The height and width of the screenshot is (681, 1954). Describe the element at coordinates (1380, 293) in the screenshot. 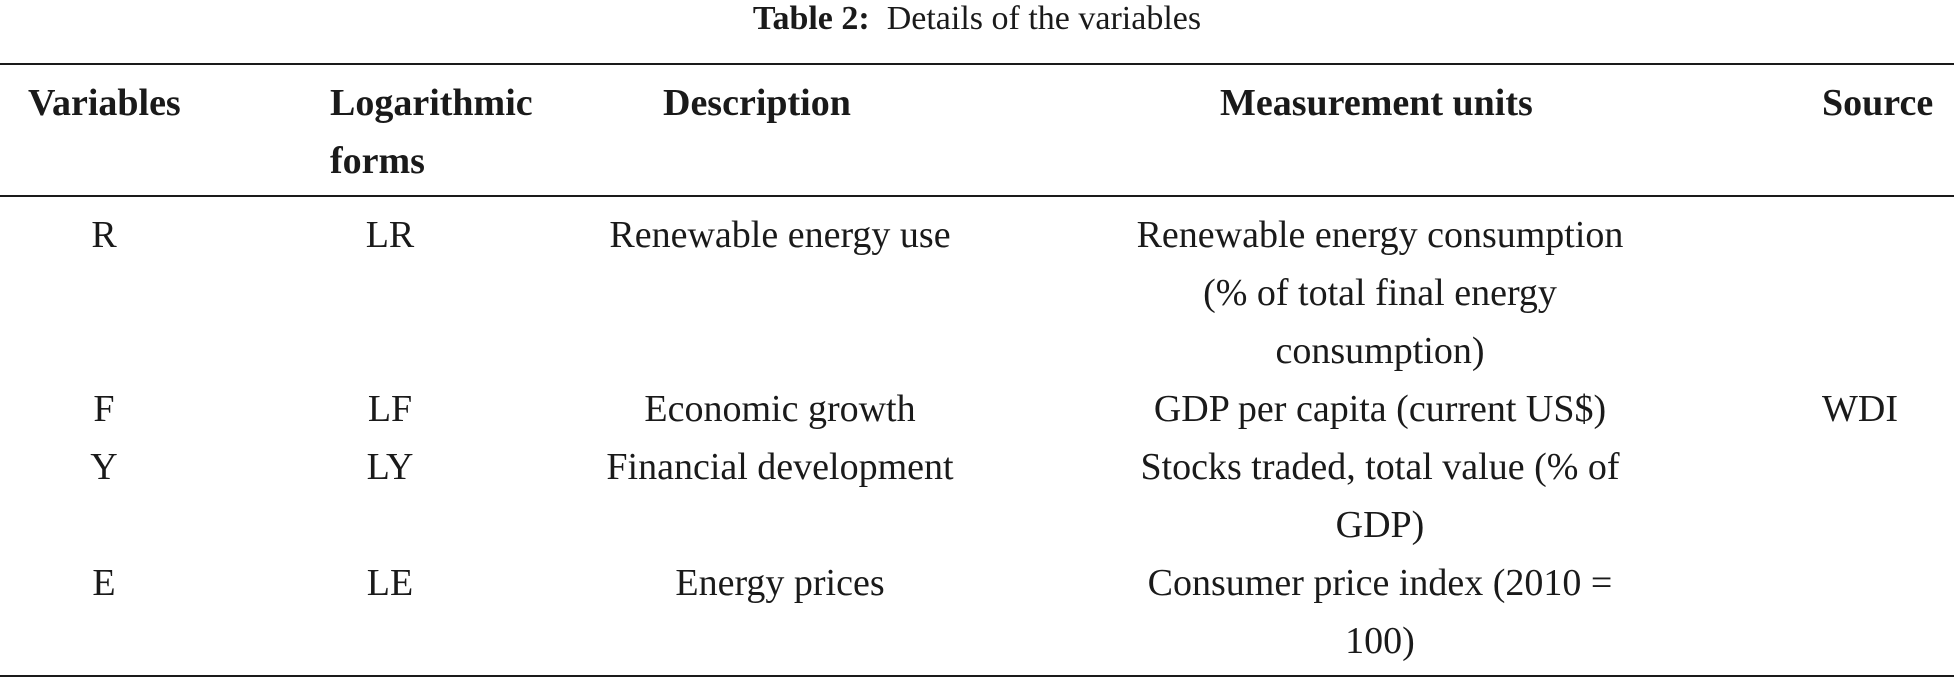

I see `cell-units-r-2: (% of total final energy` at that location.